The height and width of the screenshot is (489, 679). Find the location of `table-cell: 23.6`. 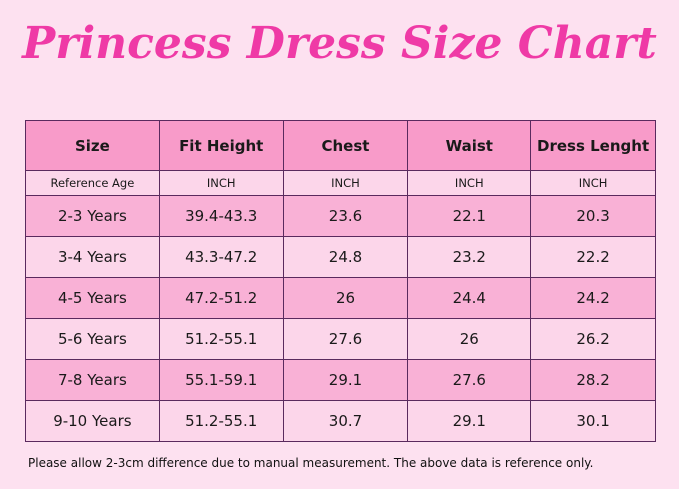

table-cell: 23.6 is located at coordinates (345, 216).